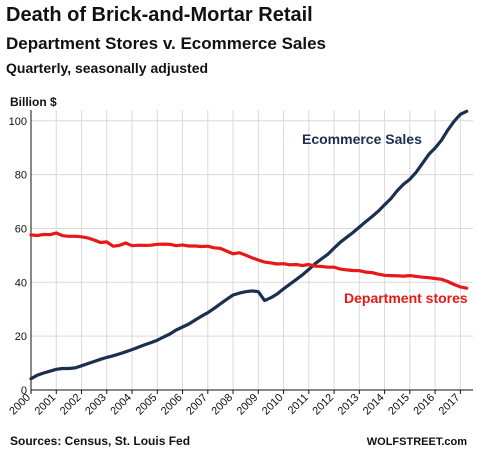 The width and height of the screenshot is (477, 461). What do you see at coordinates (71, 405) in the screenshot?
I see `x-tick-label: 2002` at bounding box center [71, 405].